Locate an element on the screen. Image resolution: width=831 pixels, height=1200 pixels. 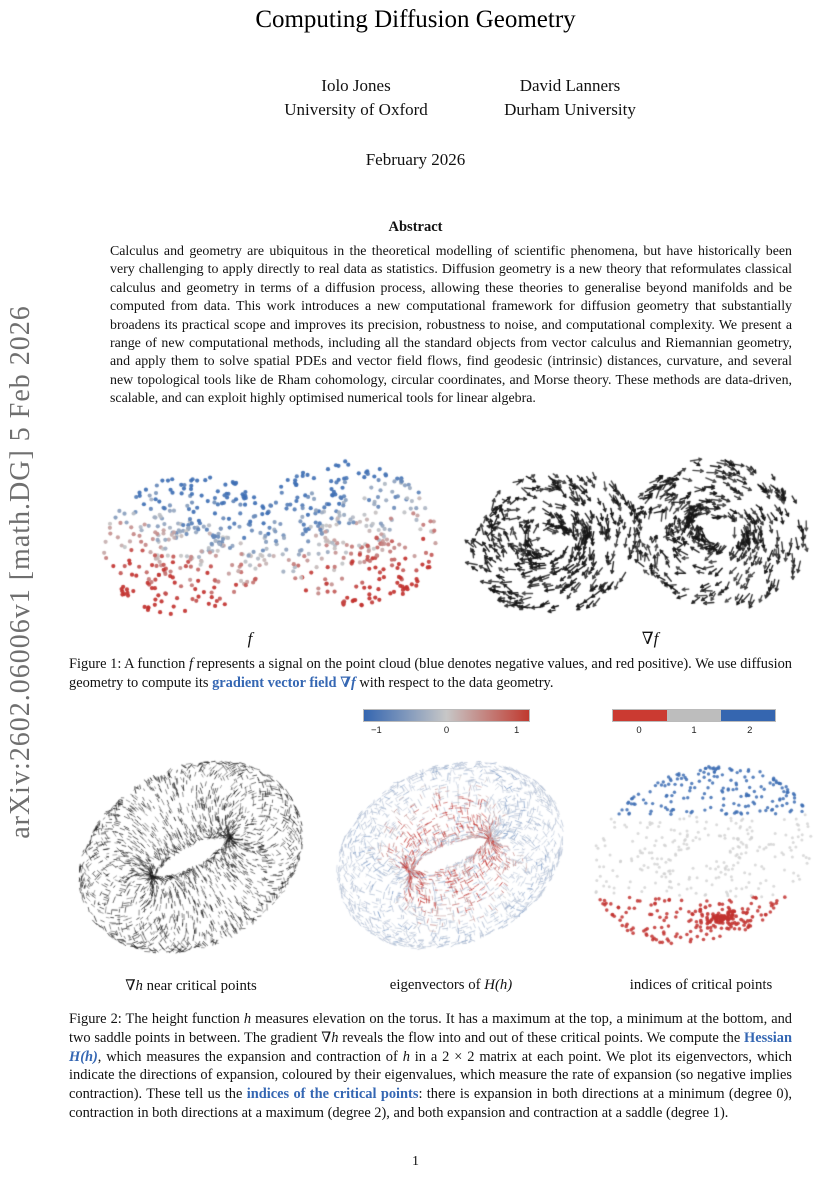
colorbar-indices-ticks: 0 1 2 is located at coordinates (694, 731).